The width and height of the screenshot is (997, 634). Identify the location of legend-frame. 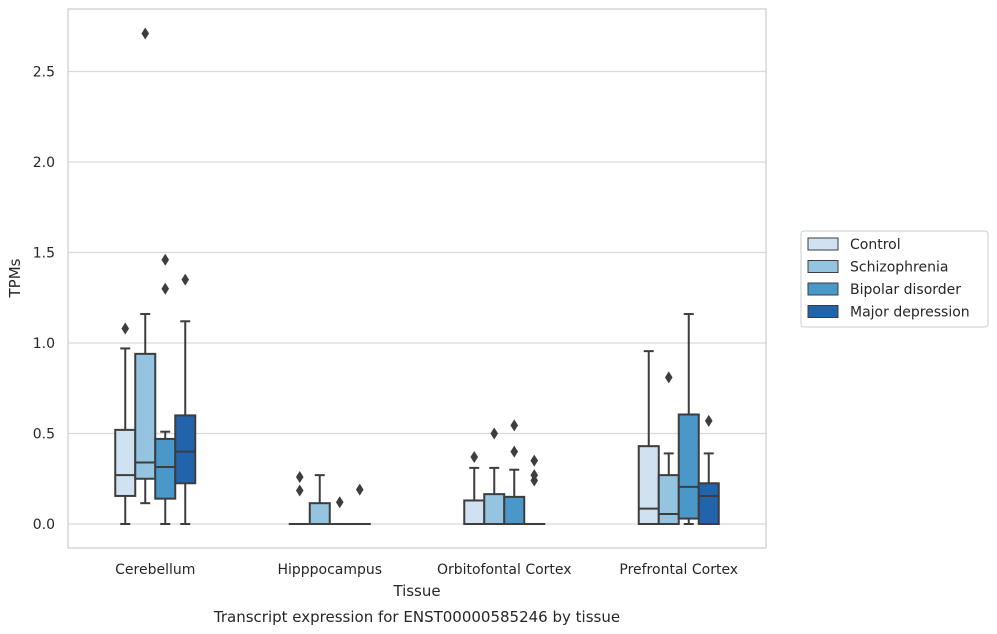
(894, 279).